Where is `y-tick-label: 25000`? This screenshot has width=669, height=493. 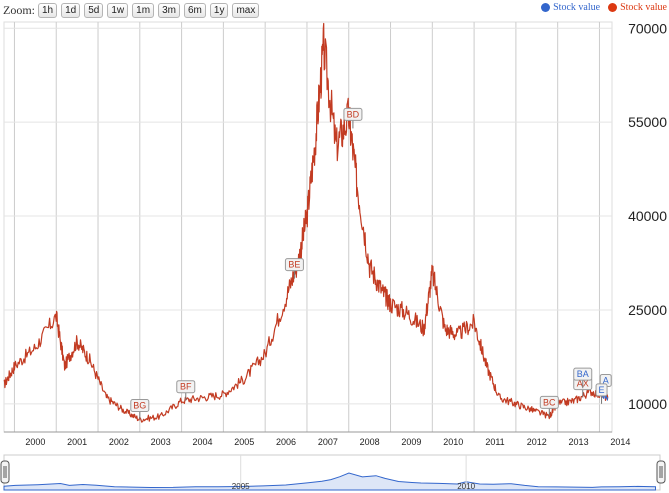 y-tick-label: 25000 is located at coordinates (647, 310).